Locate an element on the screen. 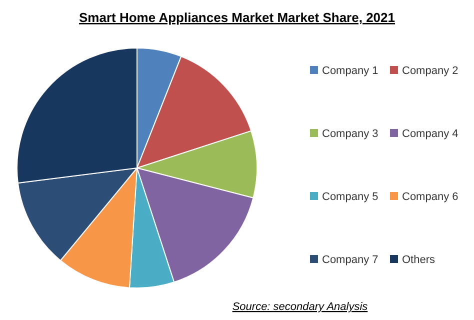 The image size is (474, 320). chart-title: Smart Home Appliances Market Market Share, 2021 is located at coordinates (237, 17).